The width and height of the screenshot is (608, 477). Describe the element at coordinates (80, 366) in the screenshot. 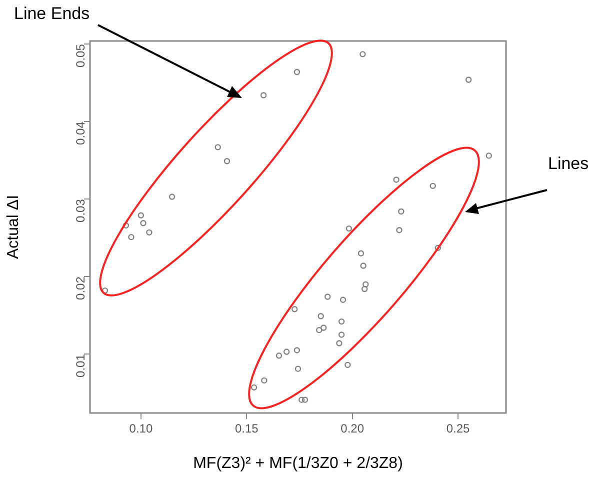

I see `y-tick-label: 0.01` at that location.